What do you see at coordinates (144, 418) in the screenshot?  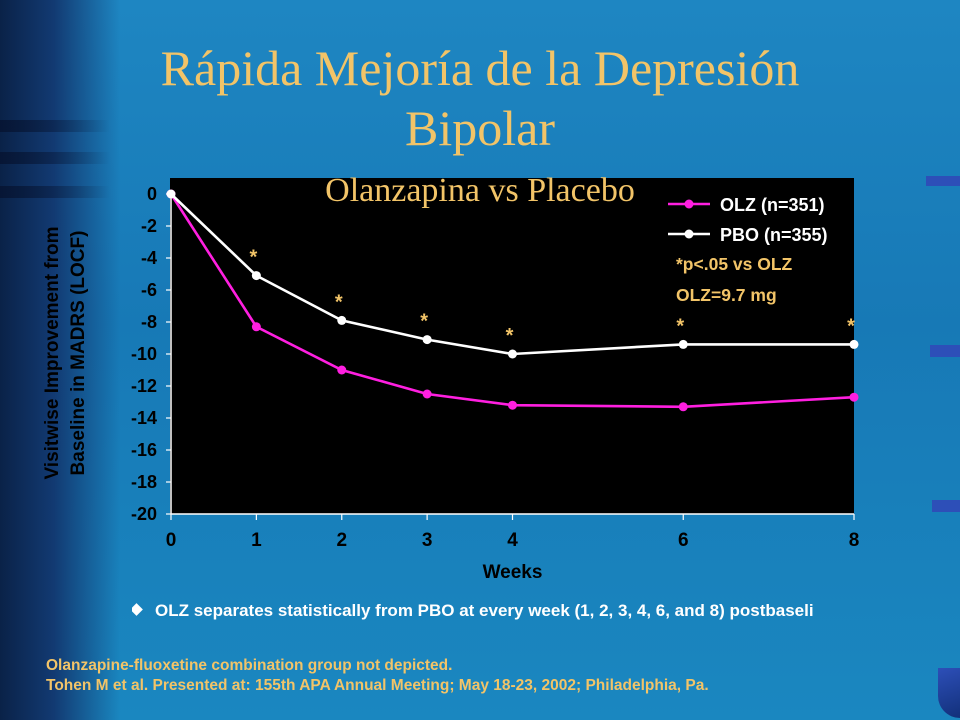 I see `y-tick-label: -14` at bounding box center [144, 418].